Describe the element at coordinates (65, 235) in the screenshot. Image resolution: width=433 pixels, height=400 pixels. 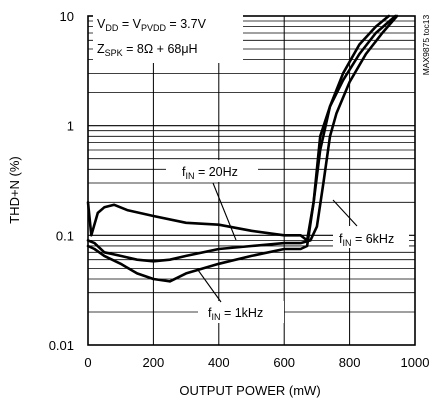
I see `y-tick-label: 0.1` at that location.